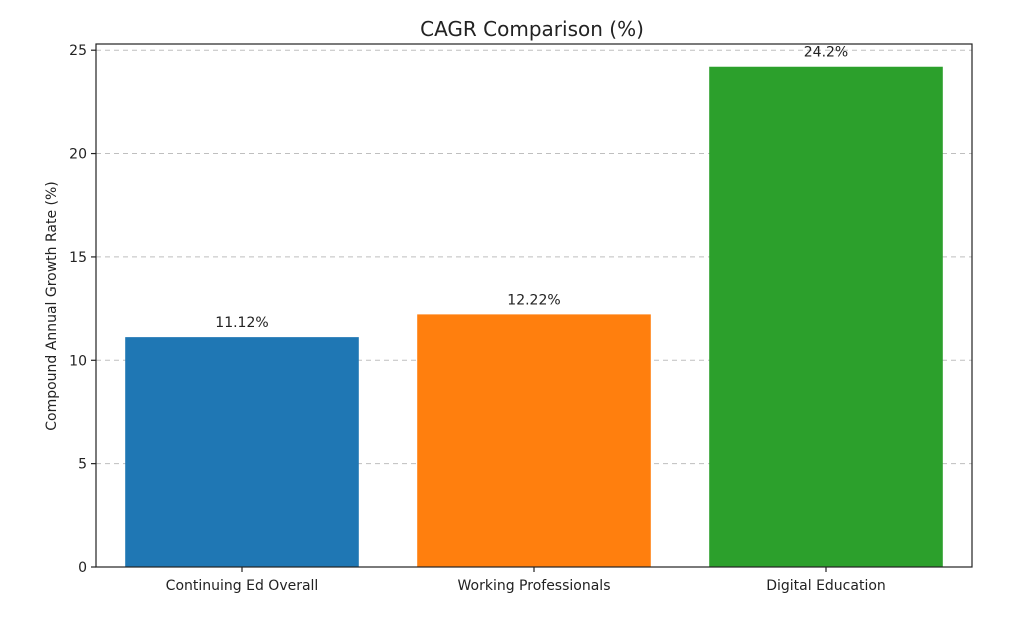 The image size is (1024, 620). Describe the element at coordinates (78, 51) in the screenshot. I see `y-tick-label-5: 25` at that location.